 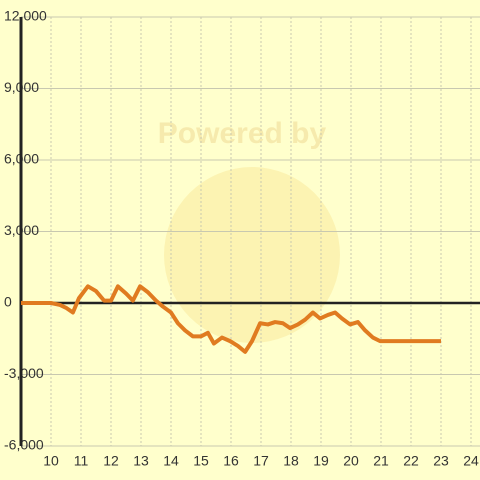 I want to click on x-tick-label: 10, so click(x=51, y=461).